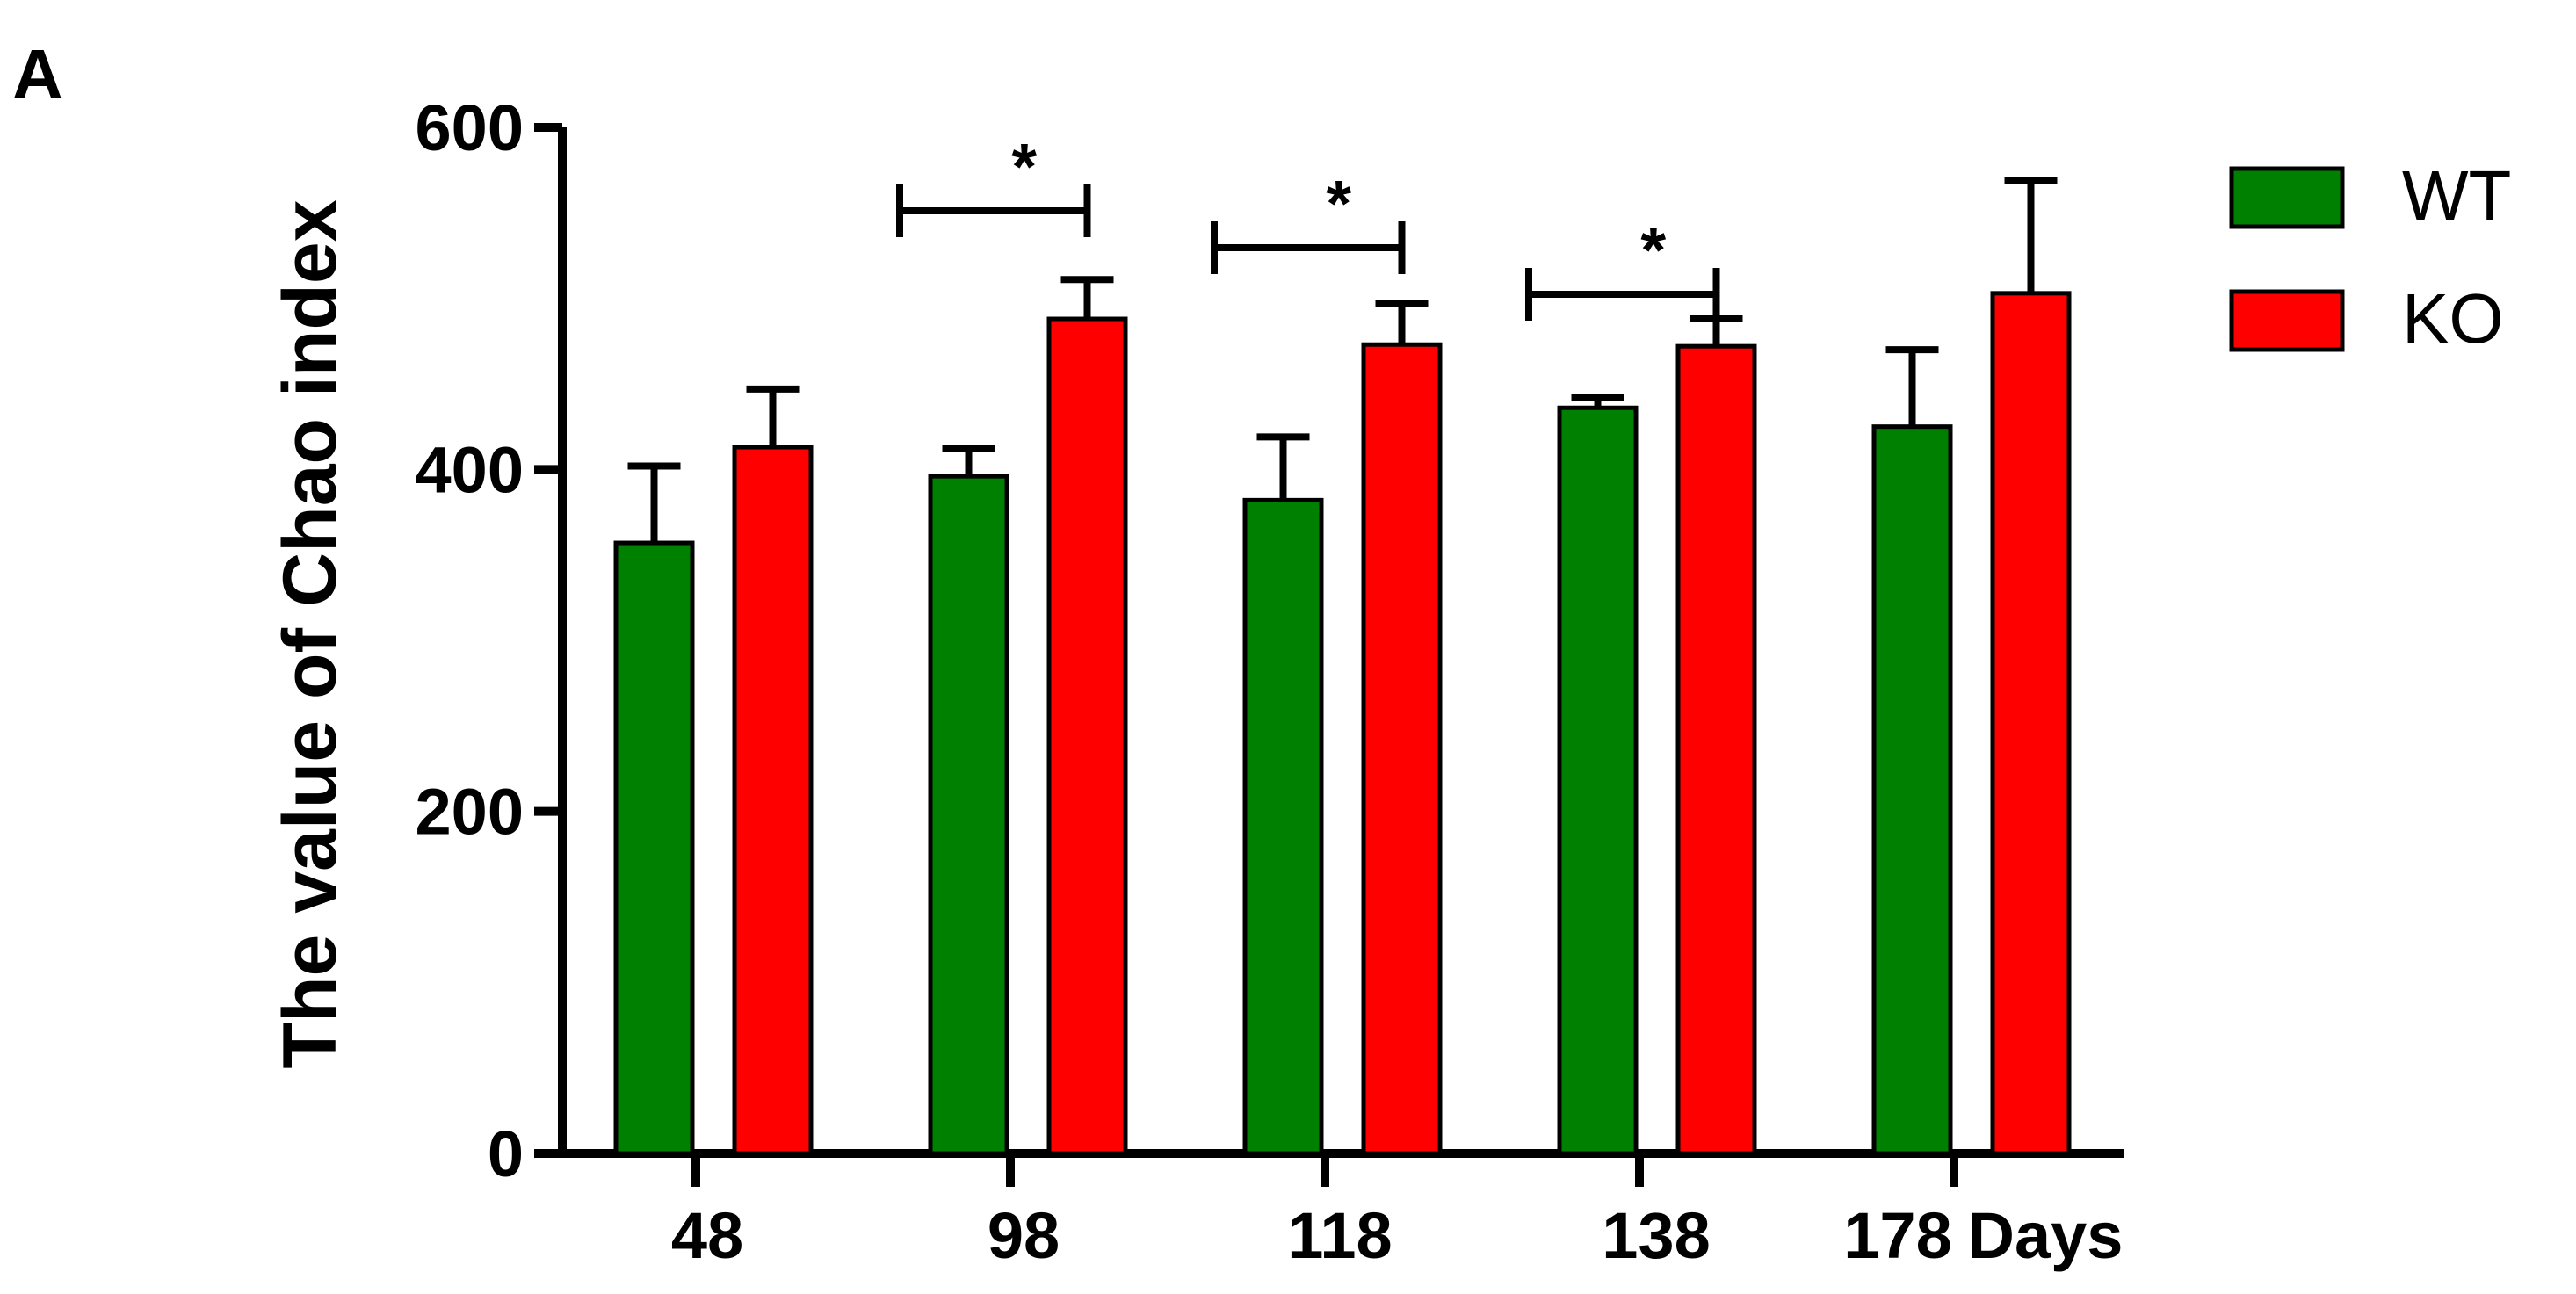  I want to click on y-tick-label: 600, so click(470, 127).